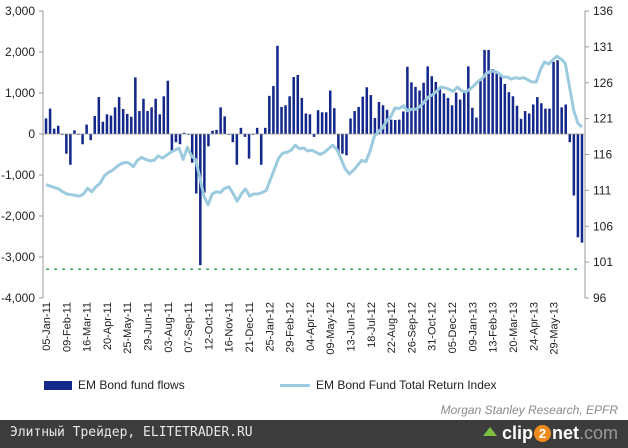 This screenshot has height=448, width=628. I want to click on x-tick-label: 31-Oct-12, so click(433, 326).